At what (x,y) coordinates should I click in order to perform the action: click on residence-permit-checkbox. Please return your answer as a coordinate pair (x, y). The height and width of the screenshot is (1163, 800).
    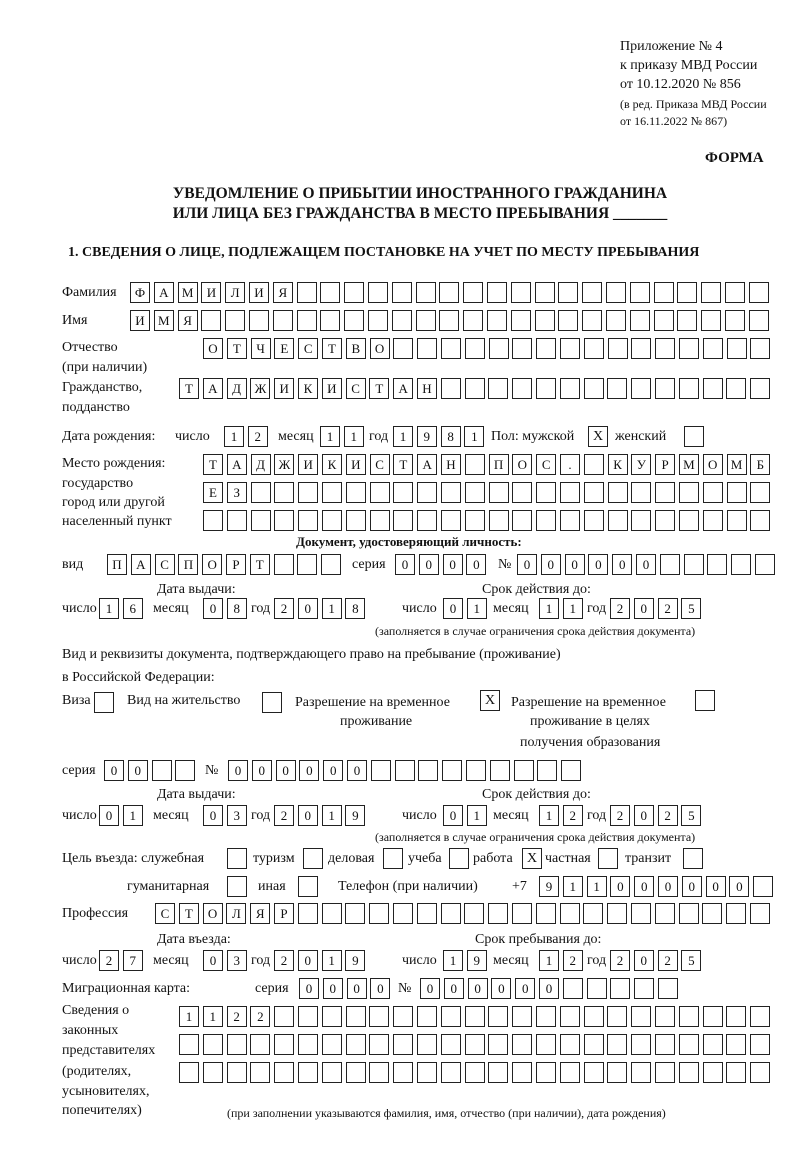
    Looking at the image, I should click on (272, 702).